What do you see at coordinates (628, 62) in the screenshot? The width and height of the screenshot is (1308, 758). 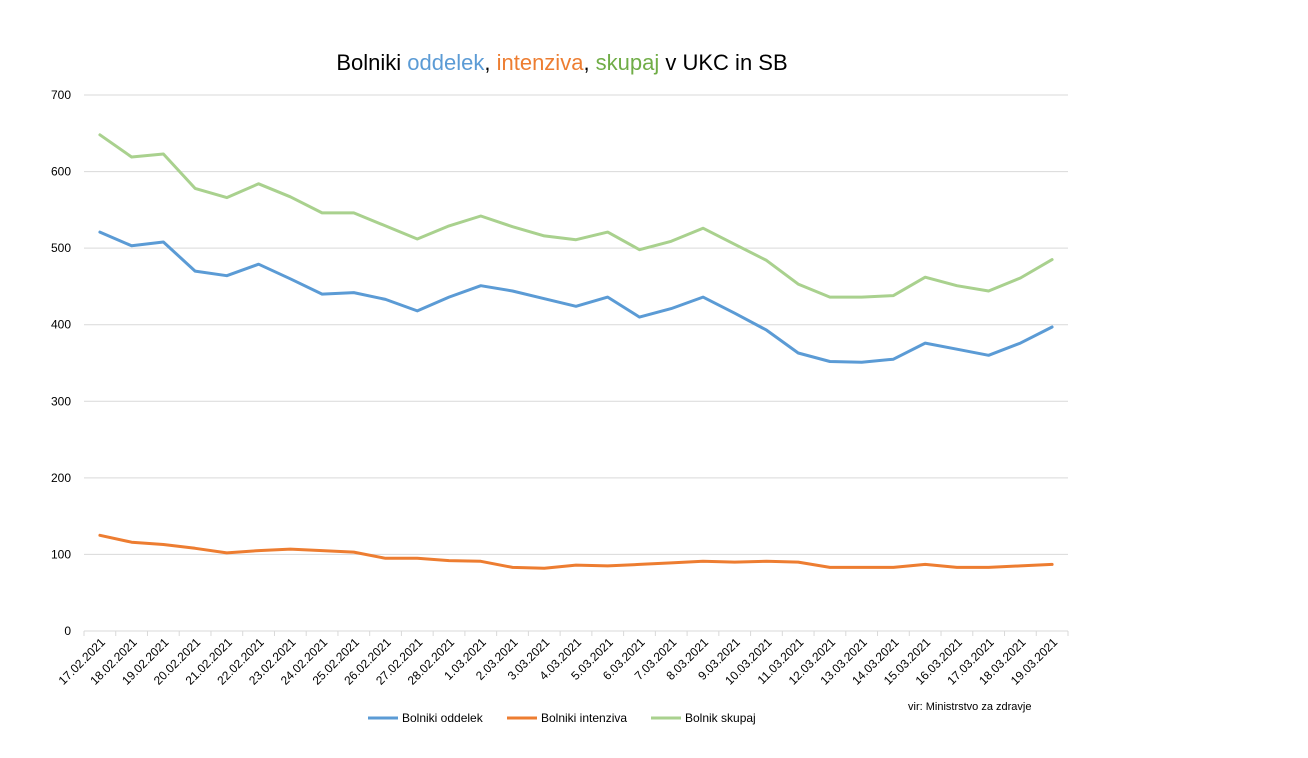 I see `title-part: skupaj` at bounding box center [628, 62].